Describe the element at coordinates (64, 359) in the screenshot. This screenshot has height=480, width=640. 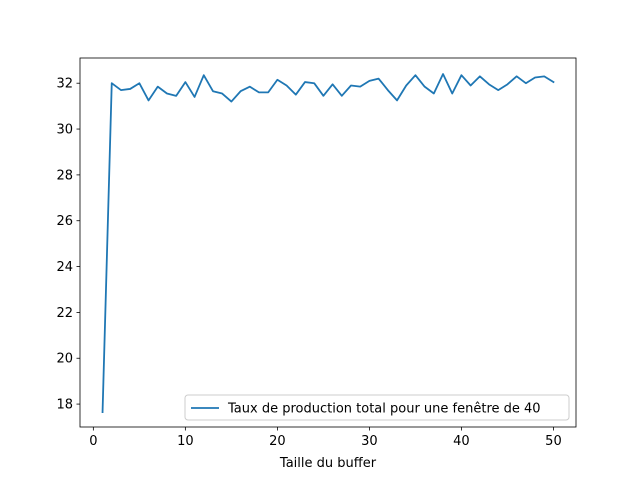
I see `y-tick-label: 20` at that location.